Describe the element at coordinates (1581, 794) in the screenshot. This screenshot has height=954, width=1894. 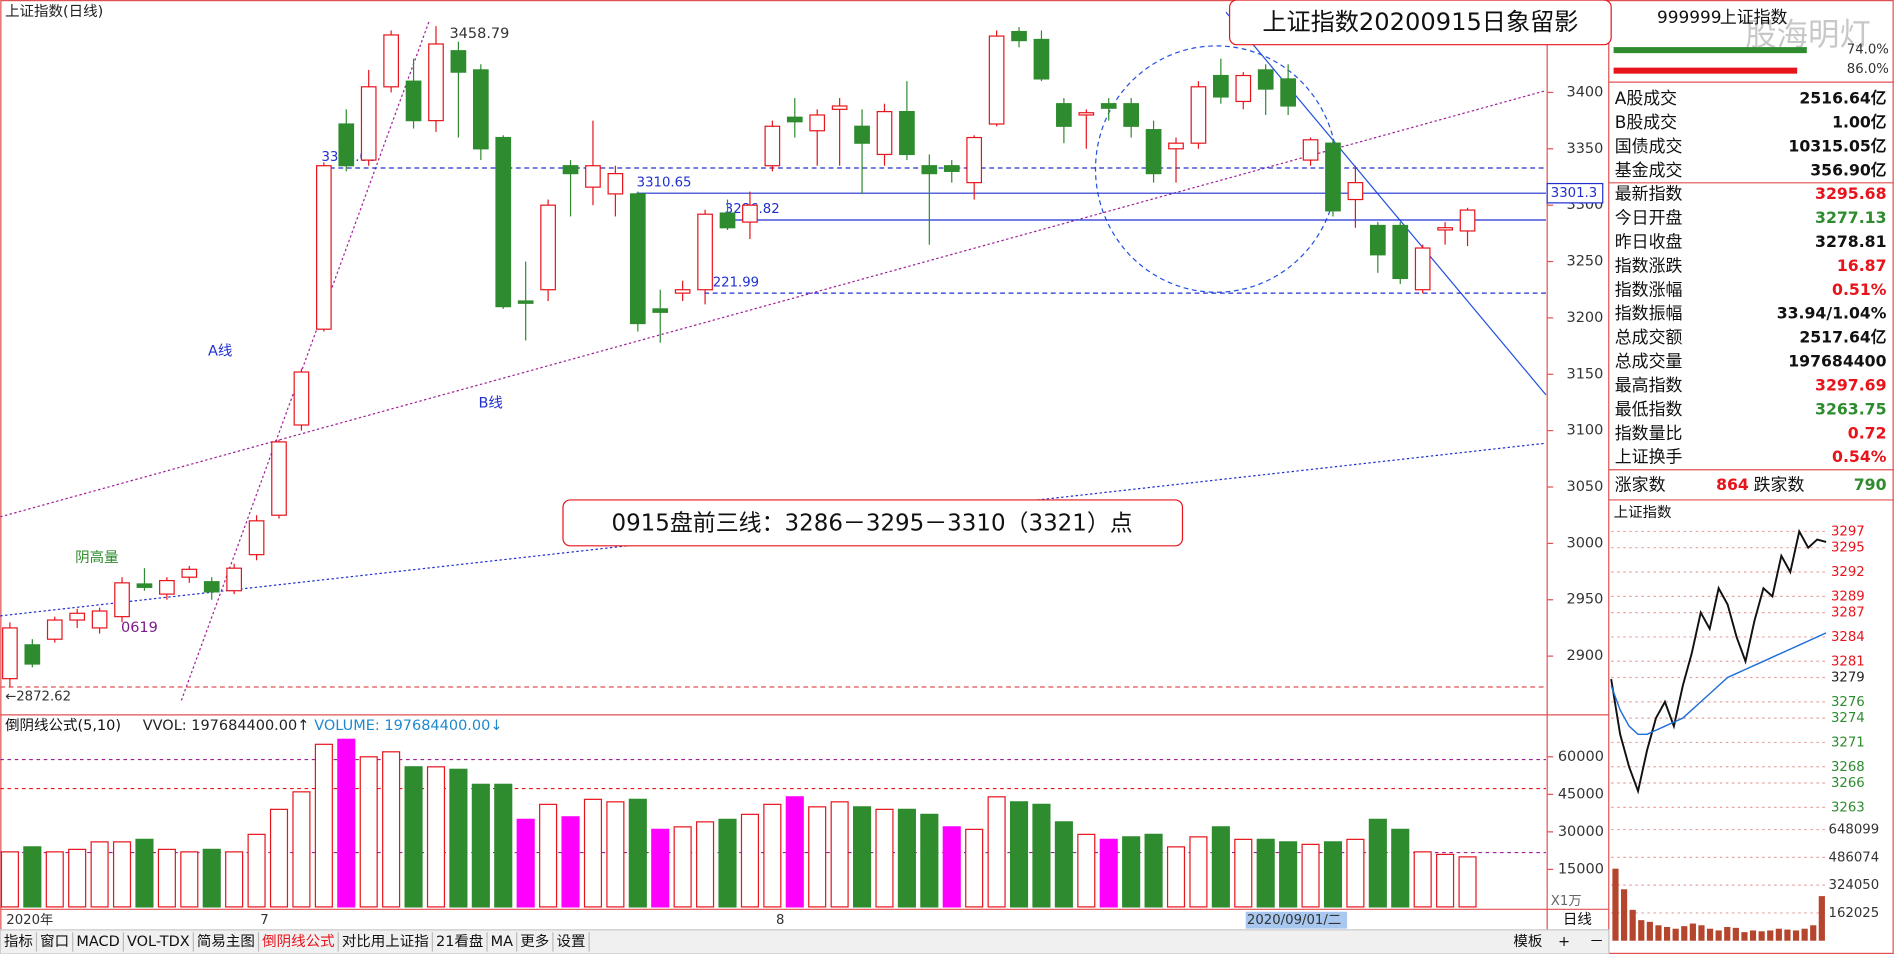
I see `y-tick-label: 45000` at that location.